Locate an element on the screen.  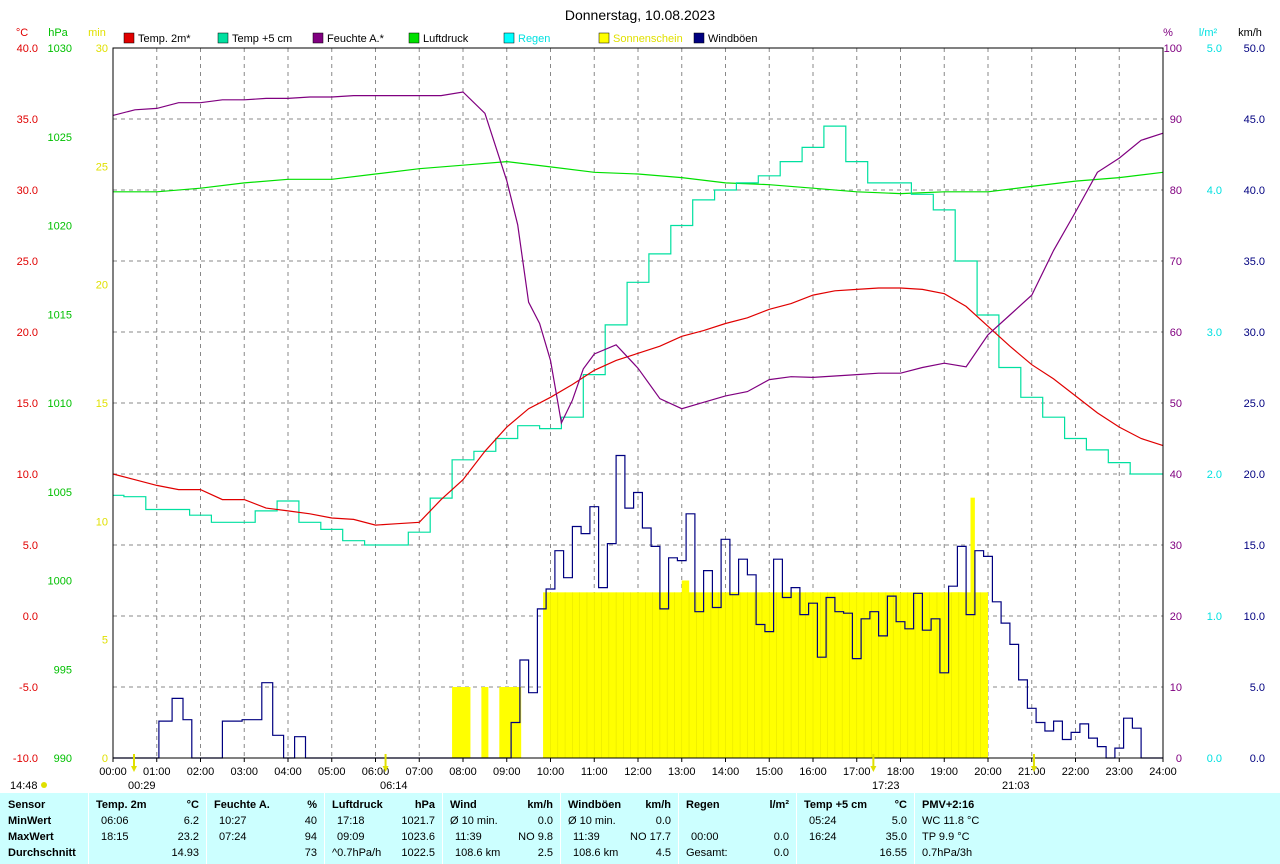
pressure-max: 1023.6 is located at coordinates (418, 837).